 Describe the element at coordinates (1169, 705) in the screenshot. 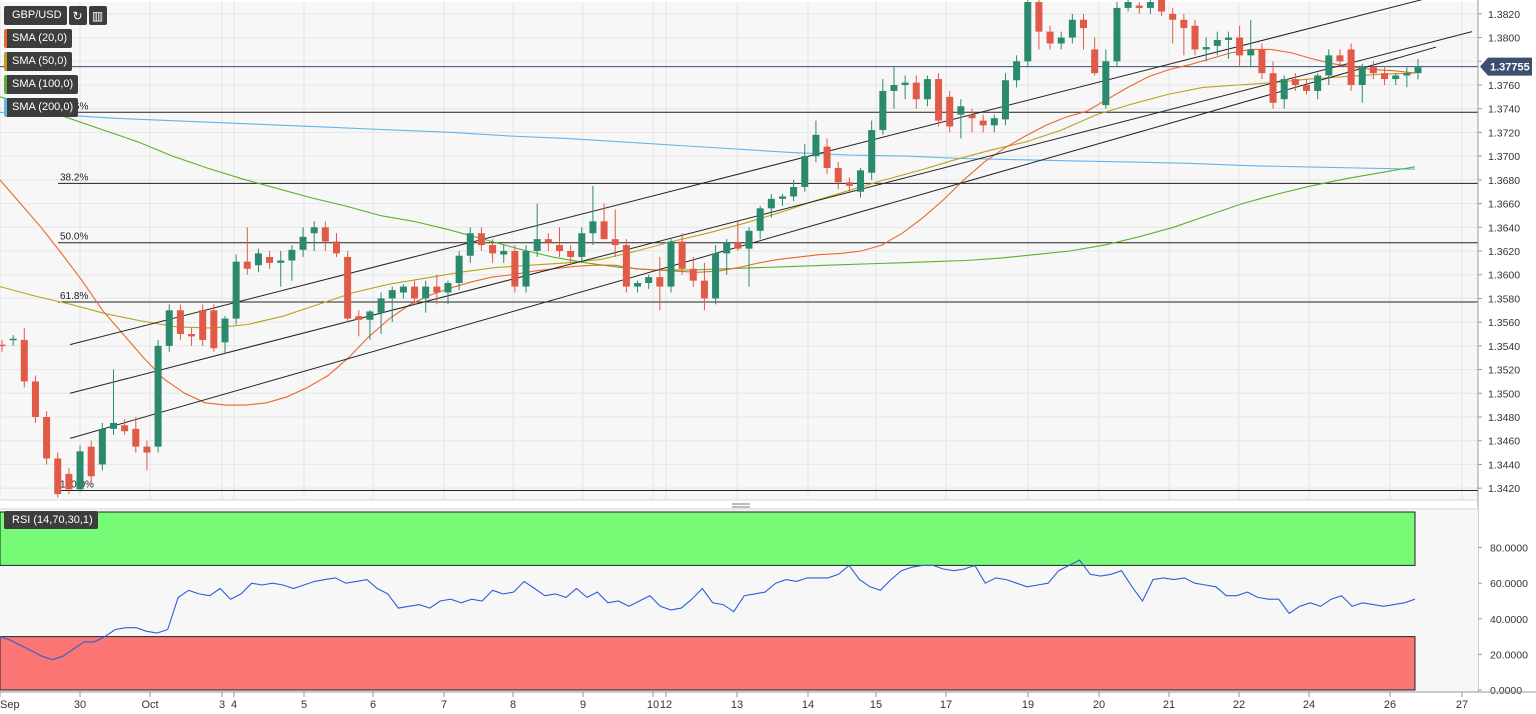

I see `x-tick-label: 21` at that location.